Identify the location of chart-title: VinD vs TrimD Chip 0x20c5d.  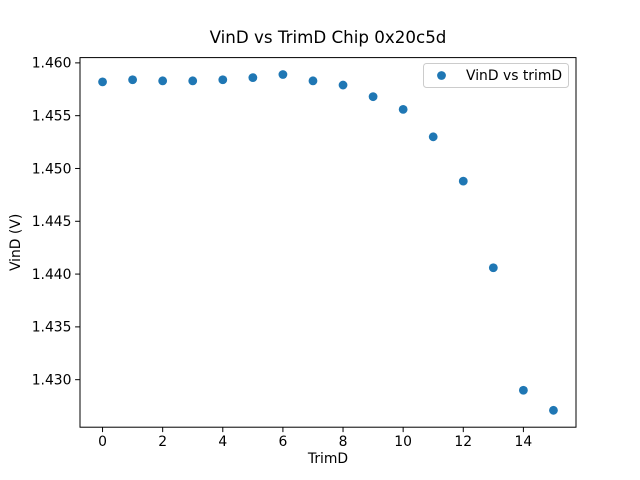
(328, 37).